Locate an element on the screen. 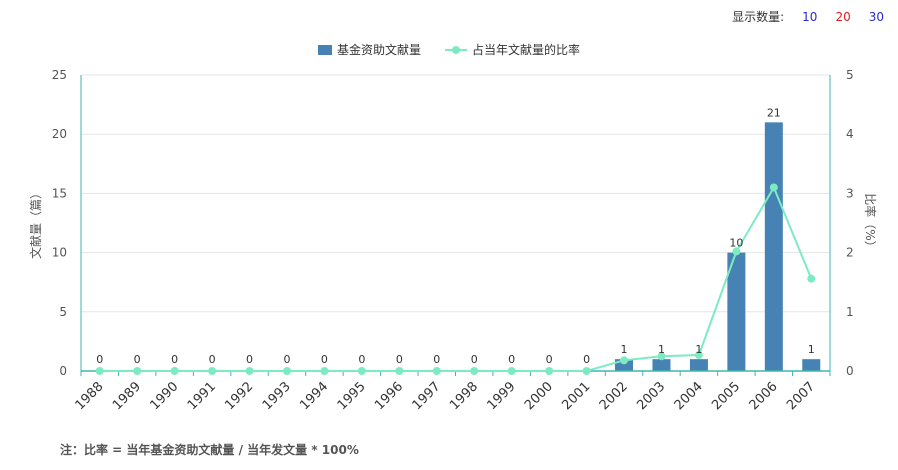 This screenshot has height=470, width=898. bar-2005 is located at coordinates (736, 311).